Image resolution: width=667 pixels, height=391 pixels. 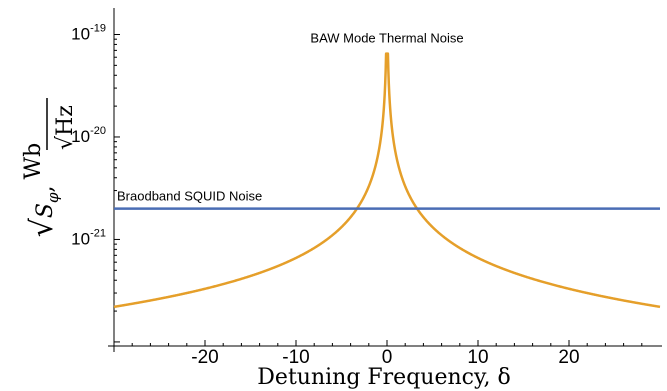 I want to click on y-ticks: 10-21 10-20 10-19, so click(x=95, y=182).